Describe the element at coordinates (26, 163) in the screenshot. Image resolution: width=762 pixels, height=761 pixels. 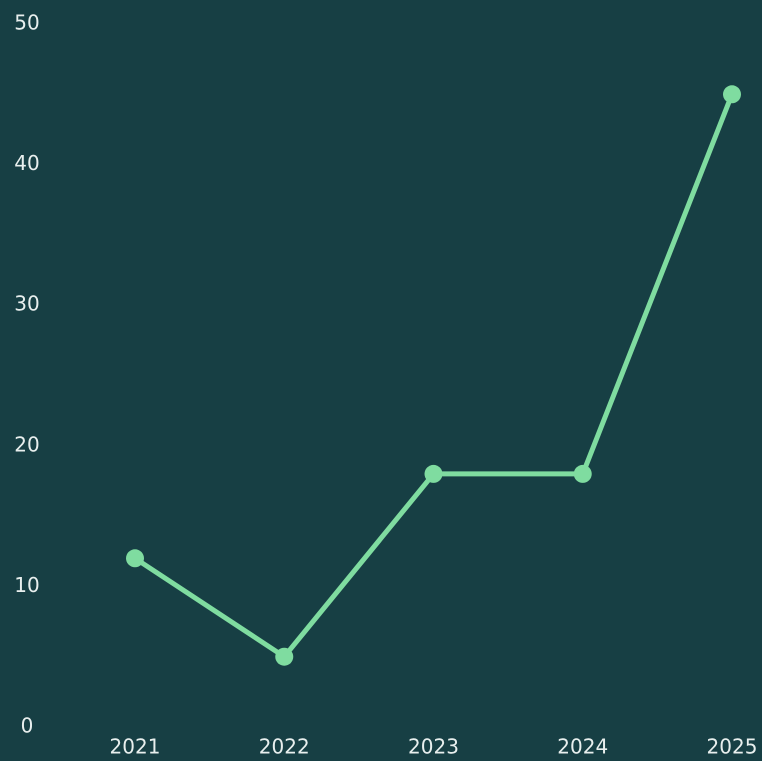
I see `y-tick-label: 40` at that location.